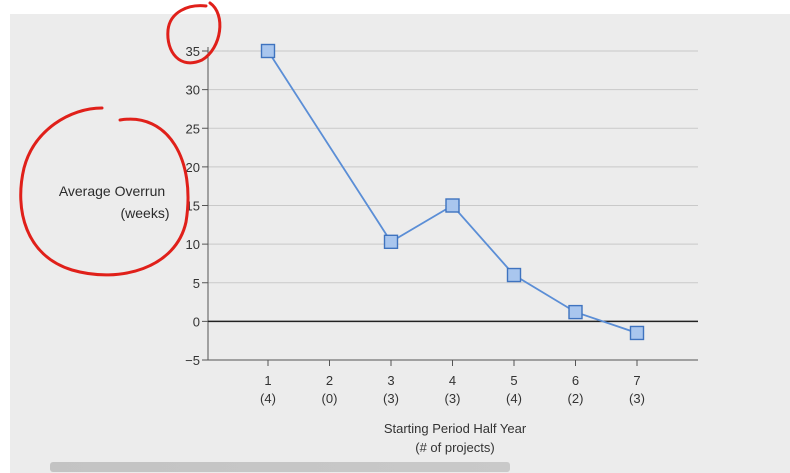 This screenshot has width=790, height=473. Describe the element at coordinates (196, 321) in the screenshot. I see `y-tick-label: 0` at that location.